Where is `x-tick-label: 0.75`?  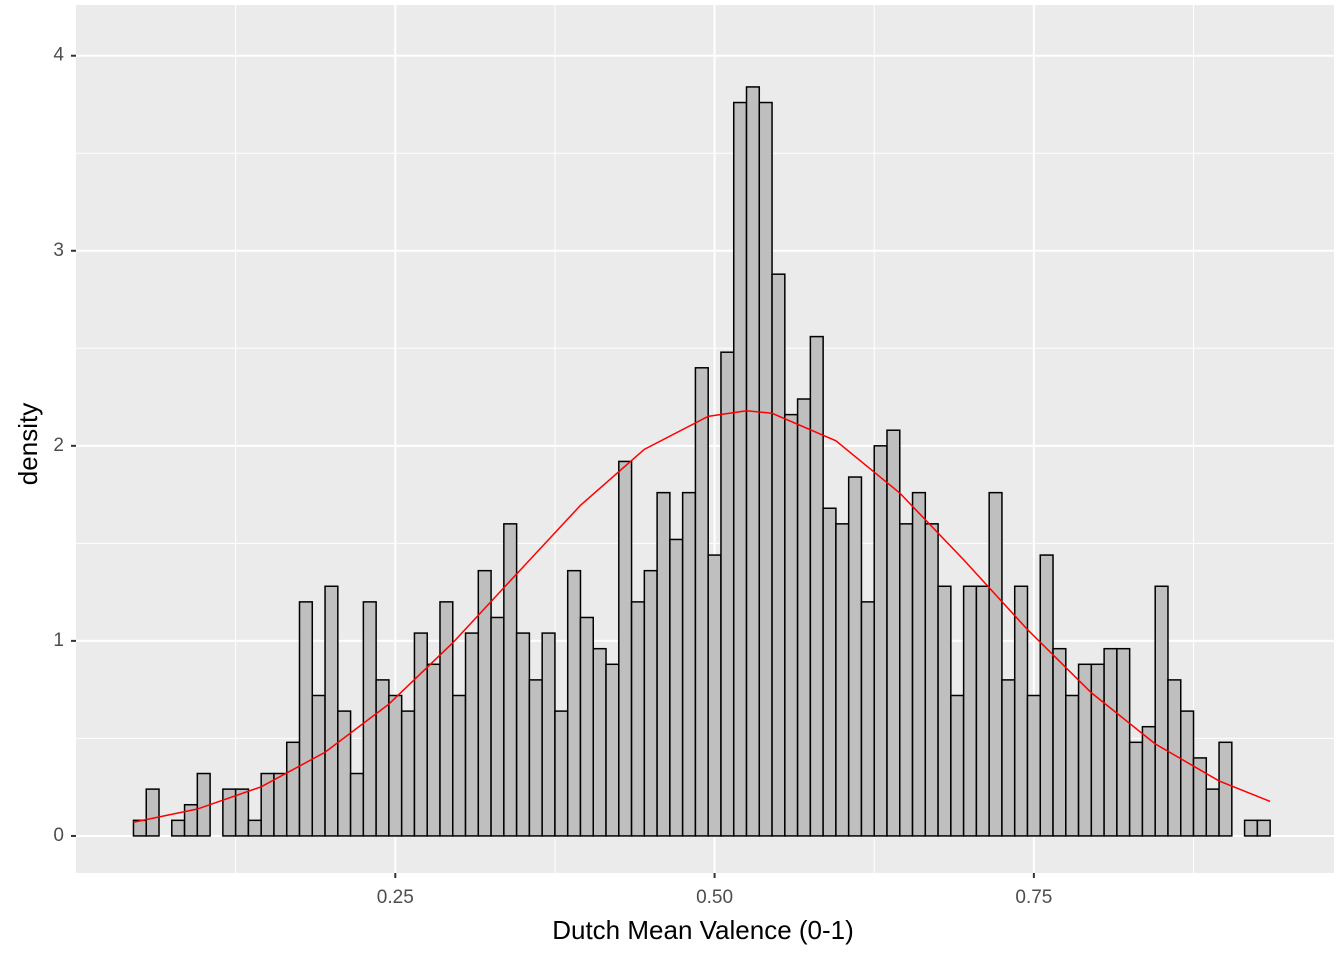
x-tick-label: 0.75 is located at coordinates (1033, 897).